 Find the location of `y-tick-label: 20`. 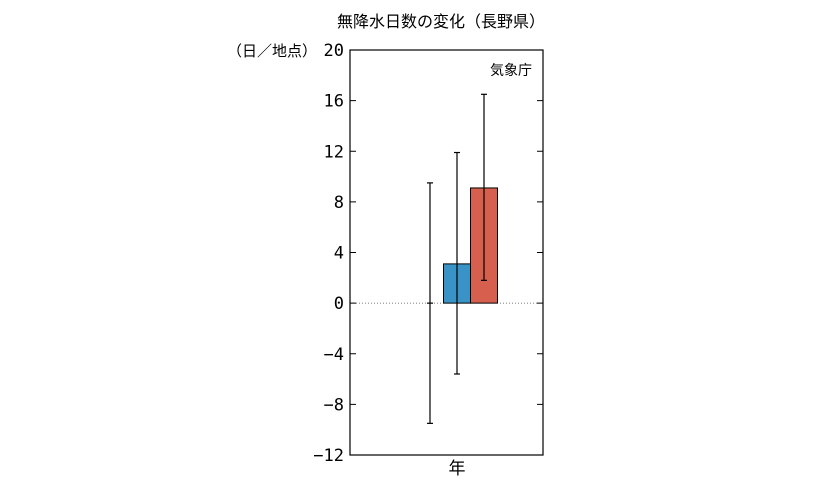

y-tick-label: 20 is located at coordinates (334, 51).